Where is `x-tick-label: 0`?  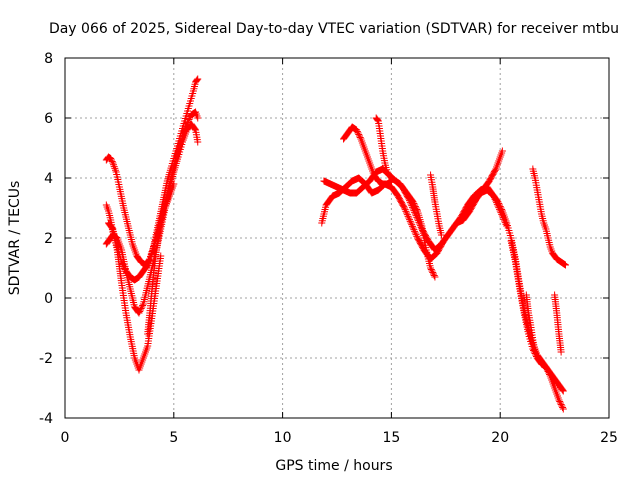
x-tick-label: 0 is located at coordinates (65, 438).